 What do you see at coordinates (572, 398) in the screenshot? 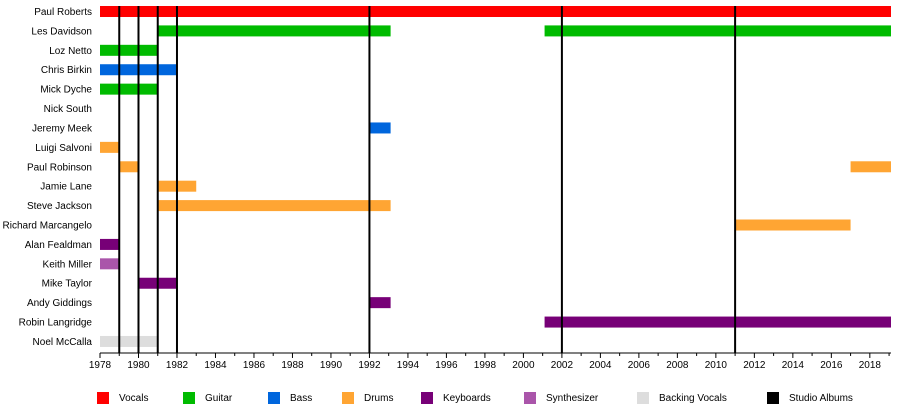
I see `legend-label: Synthesizer` at bounding box center [572, 398].